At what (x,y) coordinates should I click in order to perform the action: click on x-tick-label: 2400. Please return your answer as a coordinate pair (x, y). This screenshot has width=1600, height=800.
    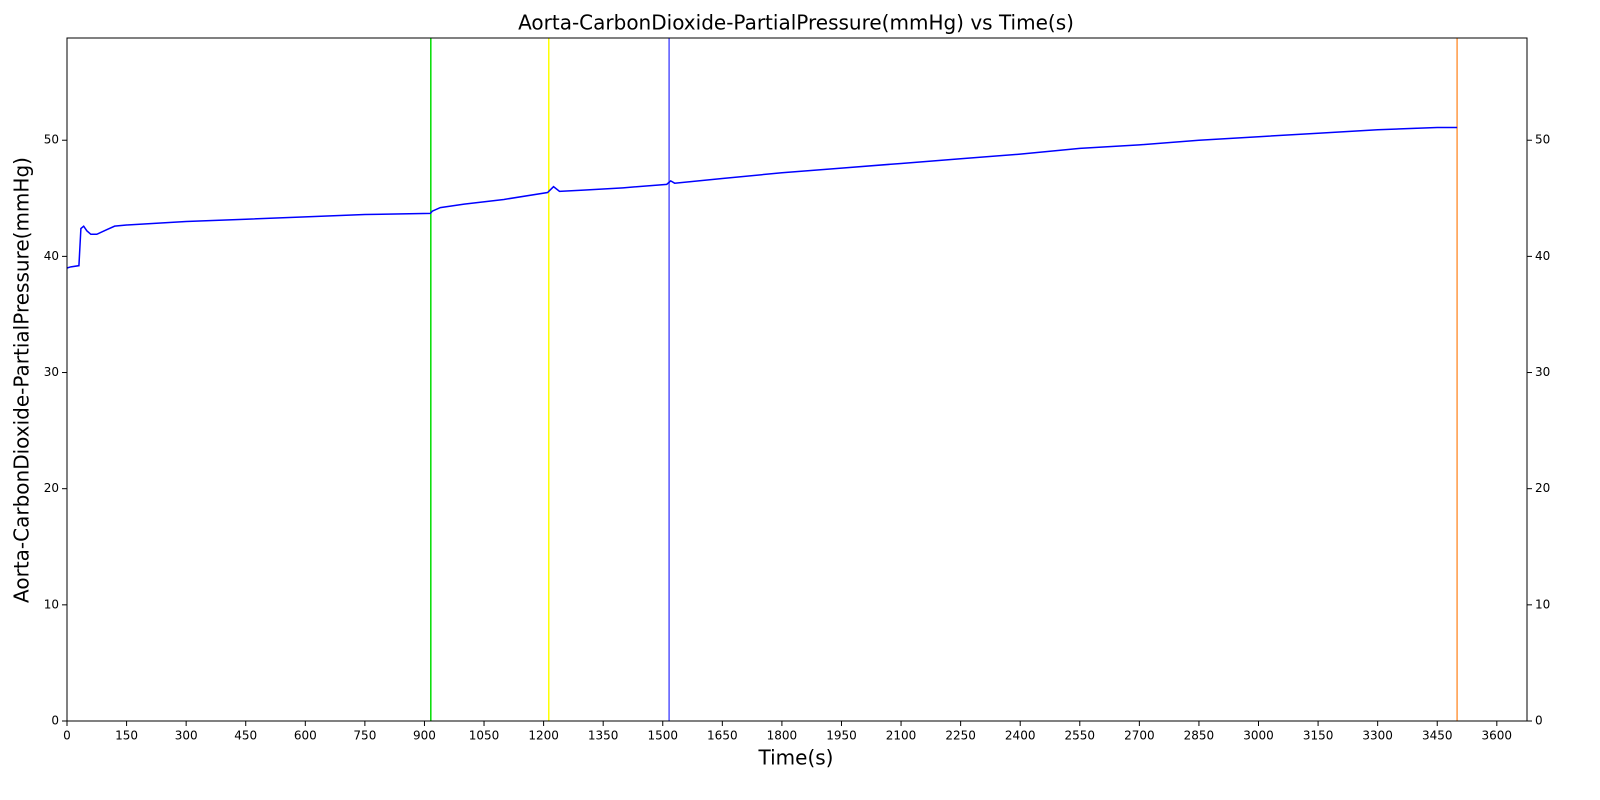
    Looking at the image, I should click on (1020, 736).